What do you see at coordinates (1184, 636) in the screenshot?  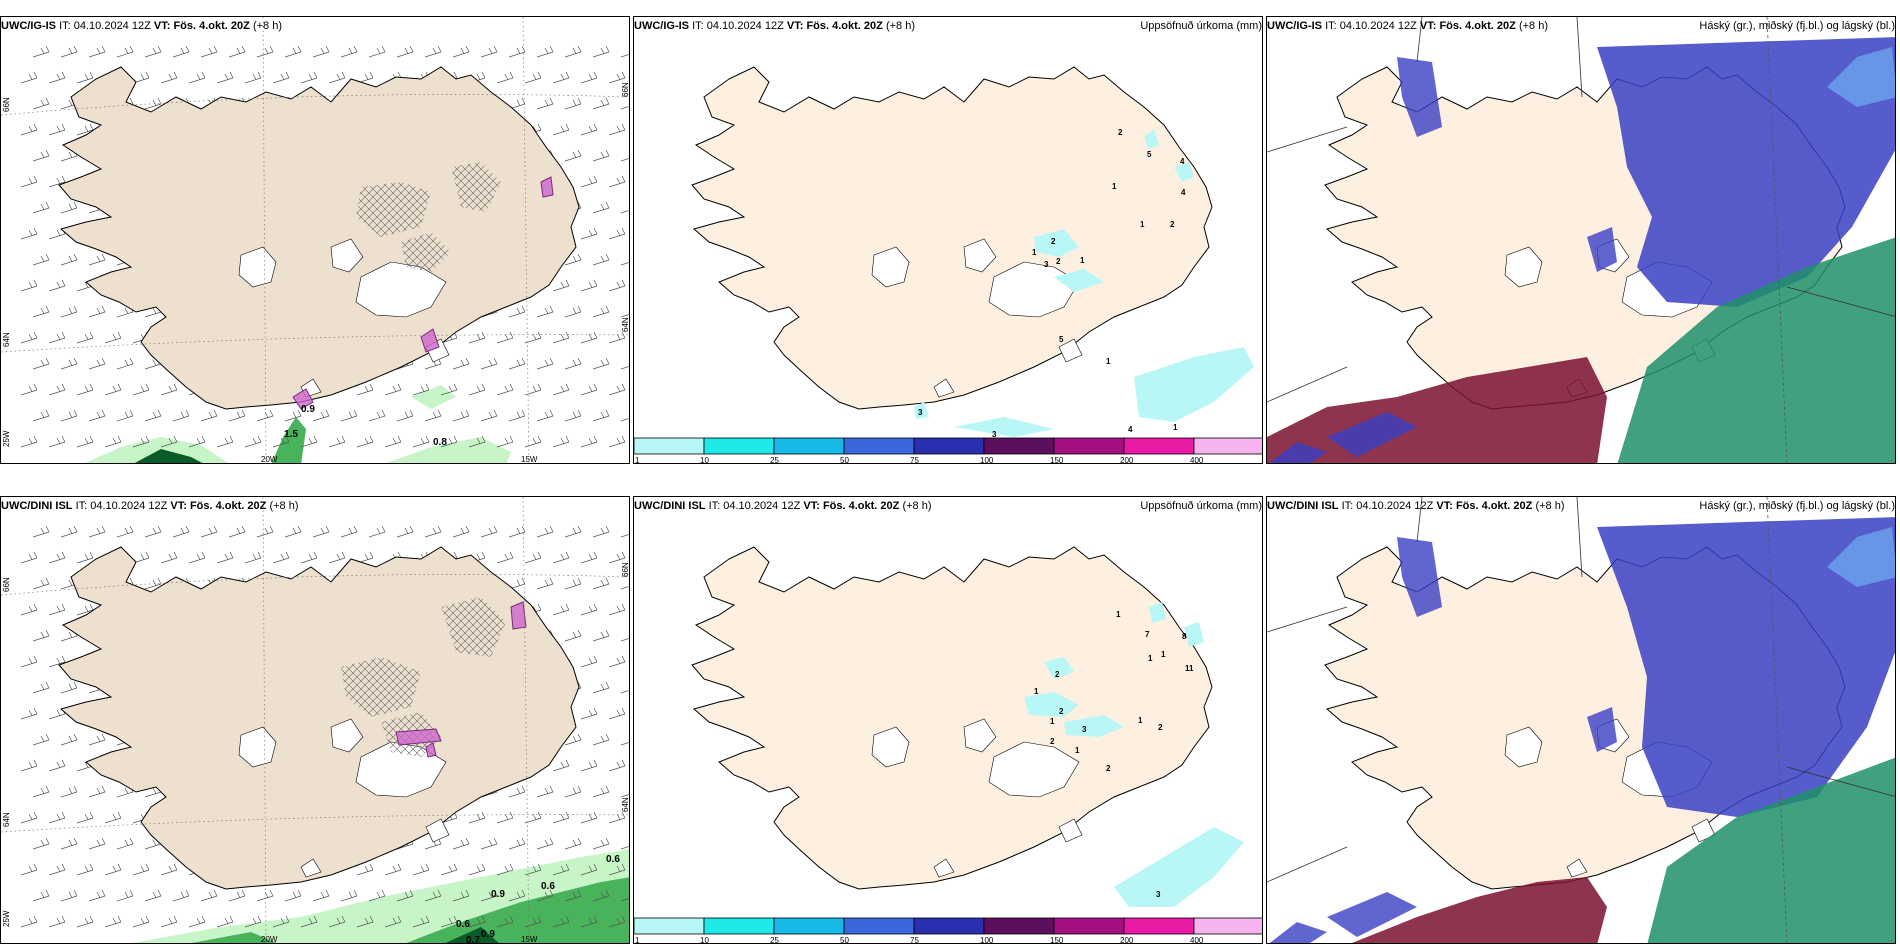 I see `precip-value-label: 8` at bounding box center [1184, 636].